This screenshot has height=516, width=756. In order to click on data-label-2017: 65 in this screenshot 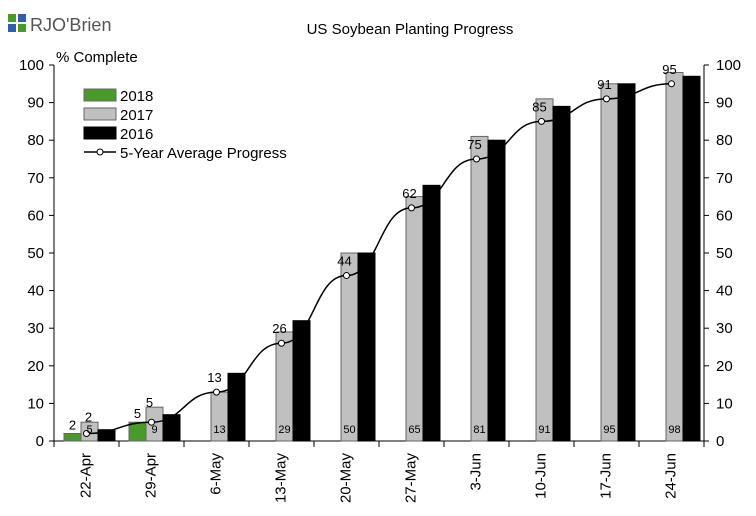, I will do `click(414, 430)`.